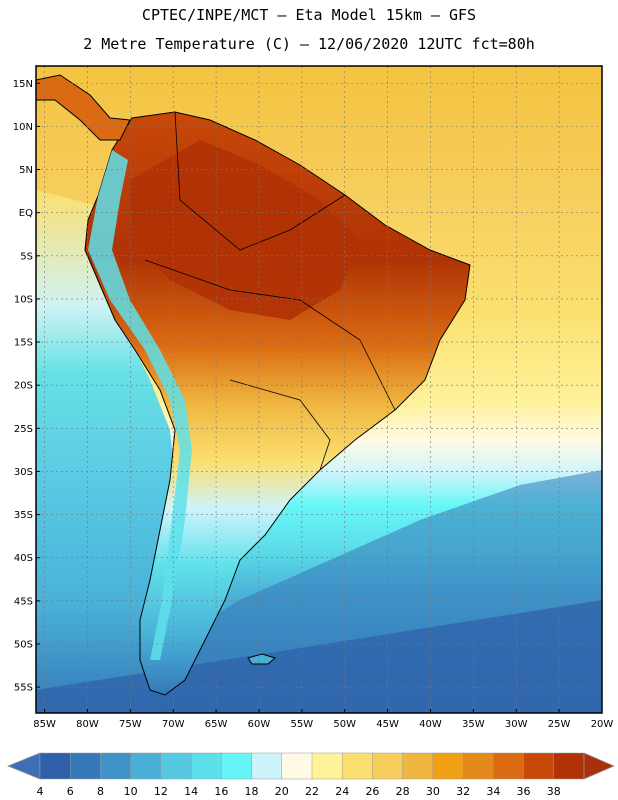 The height and width of the screenshot is (800, 618). I want to click on colorbar-label: 24, so click(342, 791).